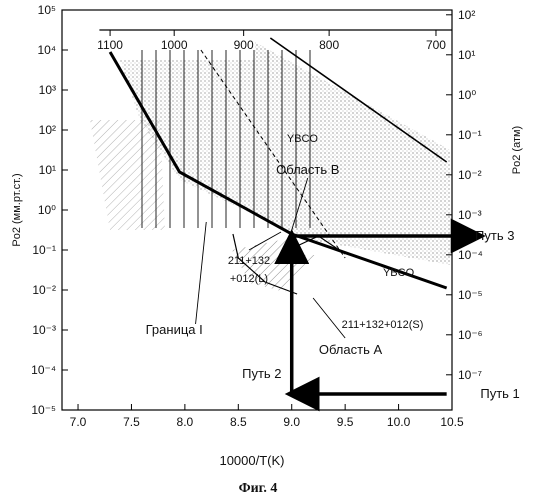  Describe the element at coordinates (110, 45) in the screenshot. I see `top-axis-tick-label: 1100` at that location.